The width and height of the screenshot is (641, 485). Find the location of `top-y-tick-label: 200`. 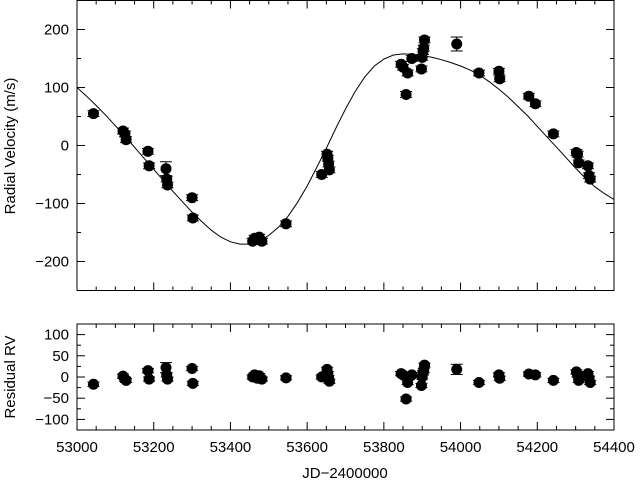

top-y-tick-label: 200 is located at coordinates (56, 30).